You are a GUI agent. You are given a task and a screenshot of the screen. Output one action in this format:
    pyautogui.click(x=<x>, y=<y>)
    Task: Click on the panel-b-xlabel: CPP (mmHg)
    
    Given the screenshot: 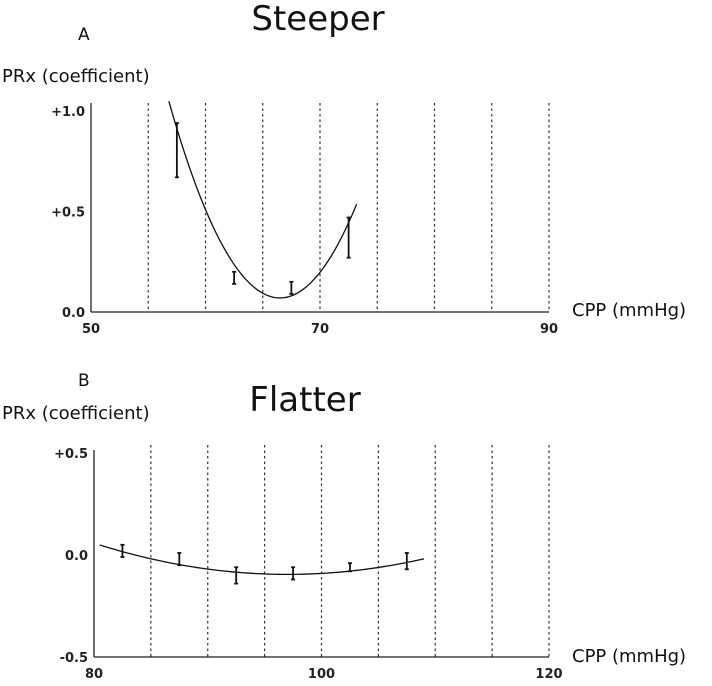 What is the action you would take?
    pyautogui.click(x=629, y=656)
    